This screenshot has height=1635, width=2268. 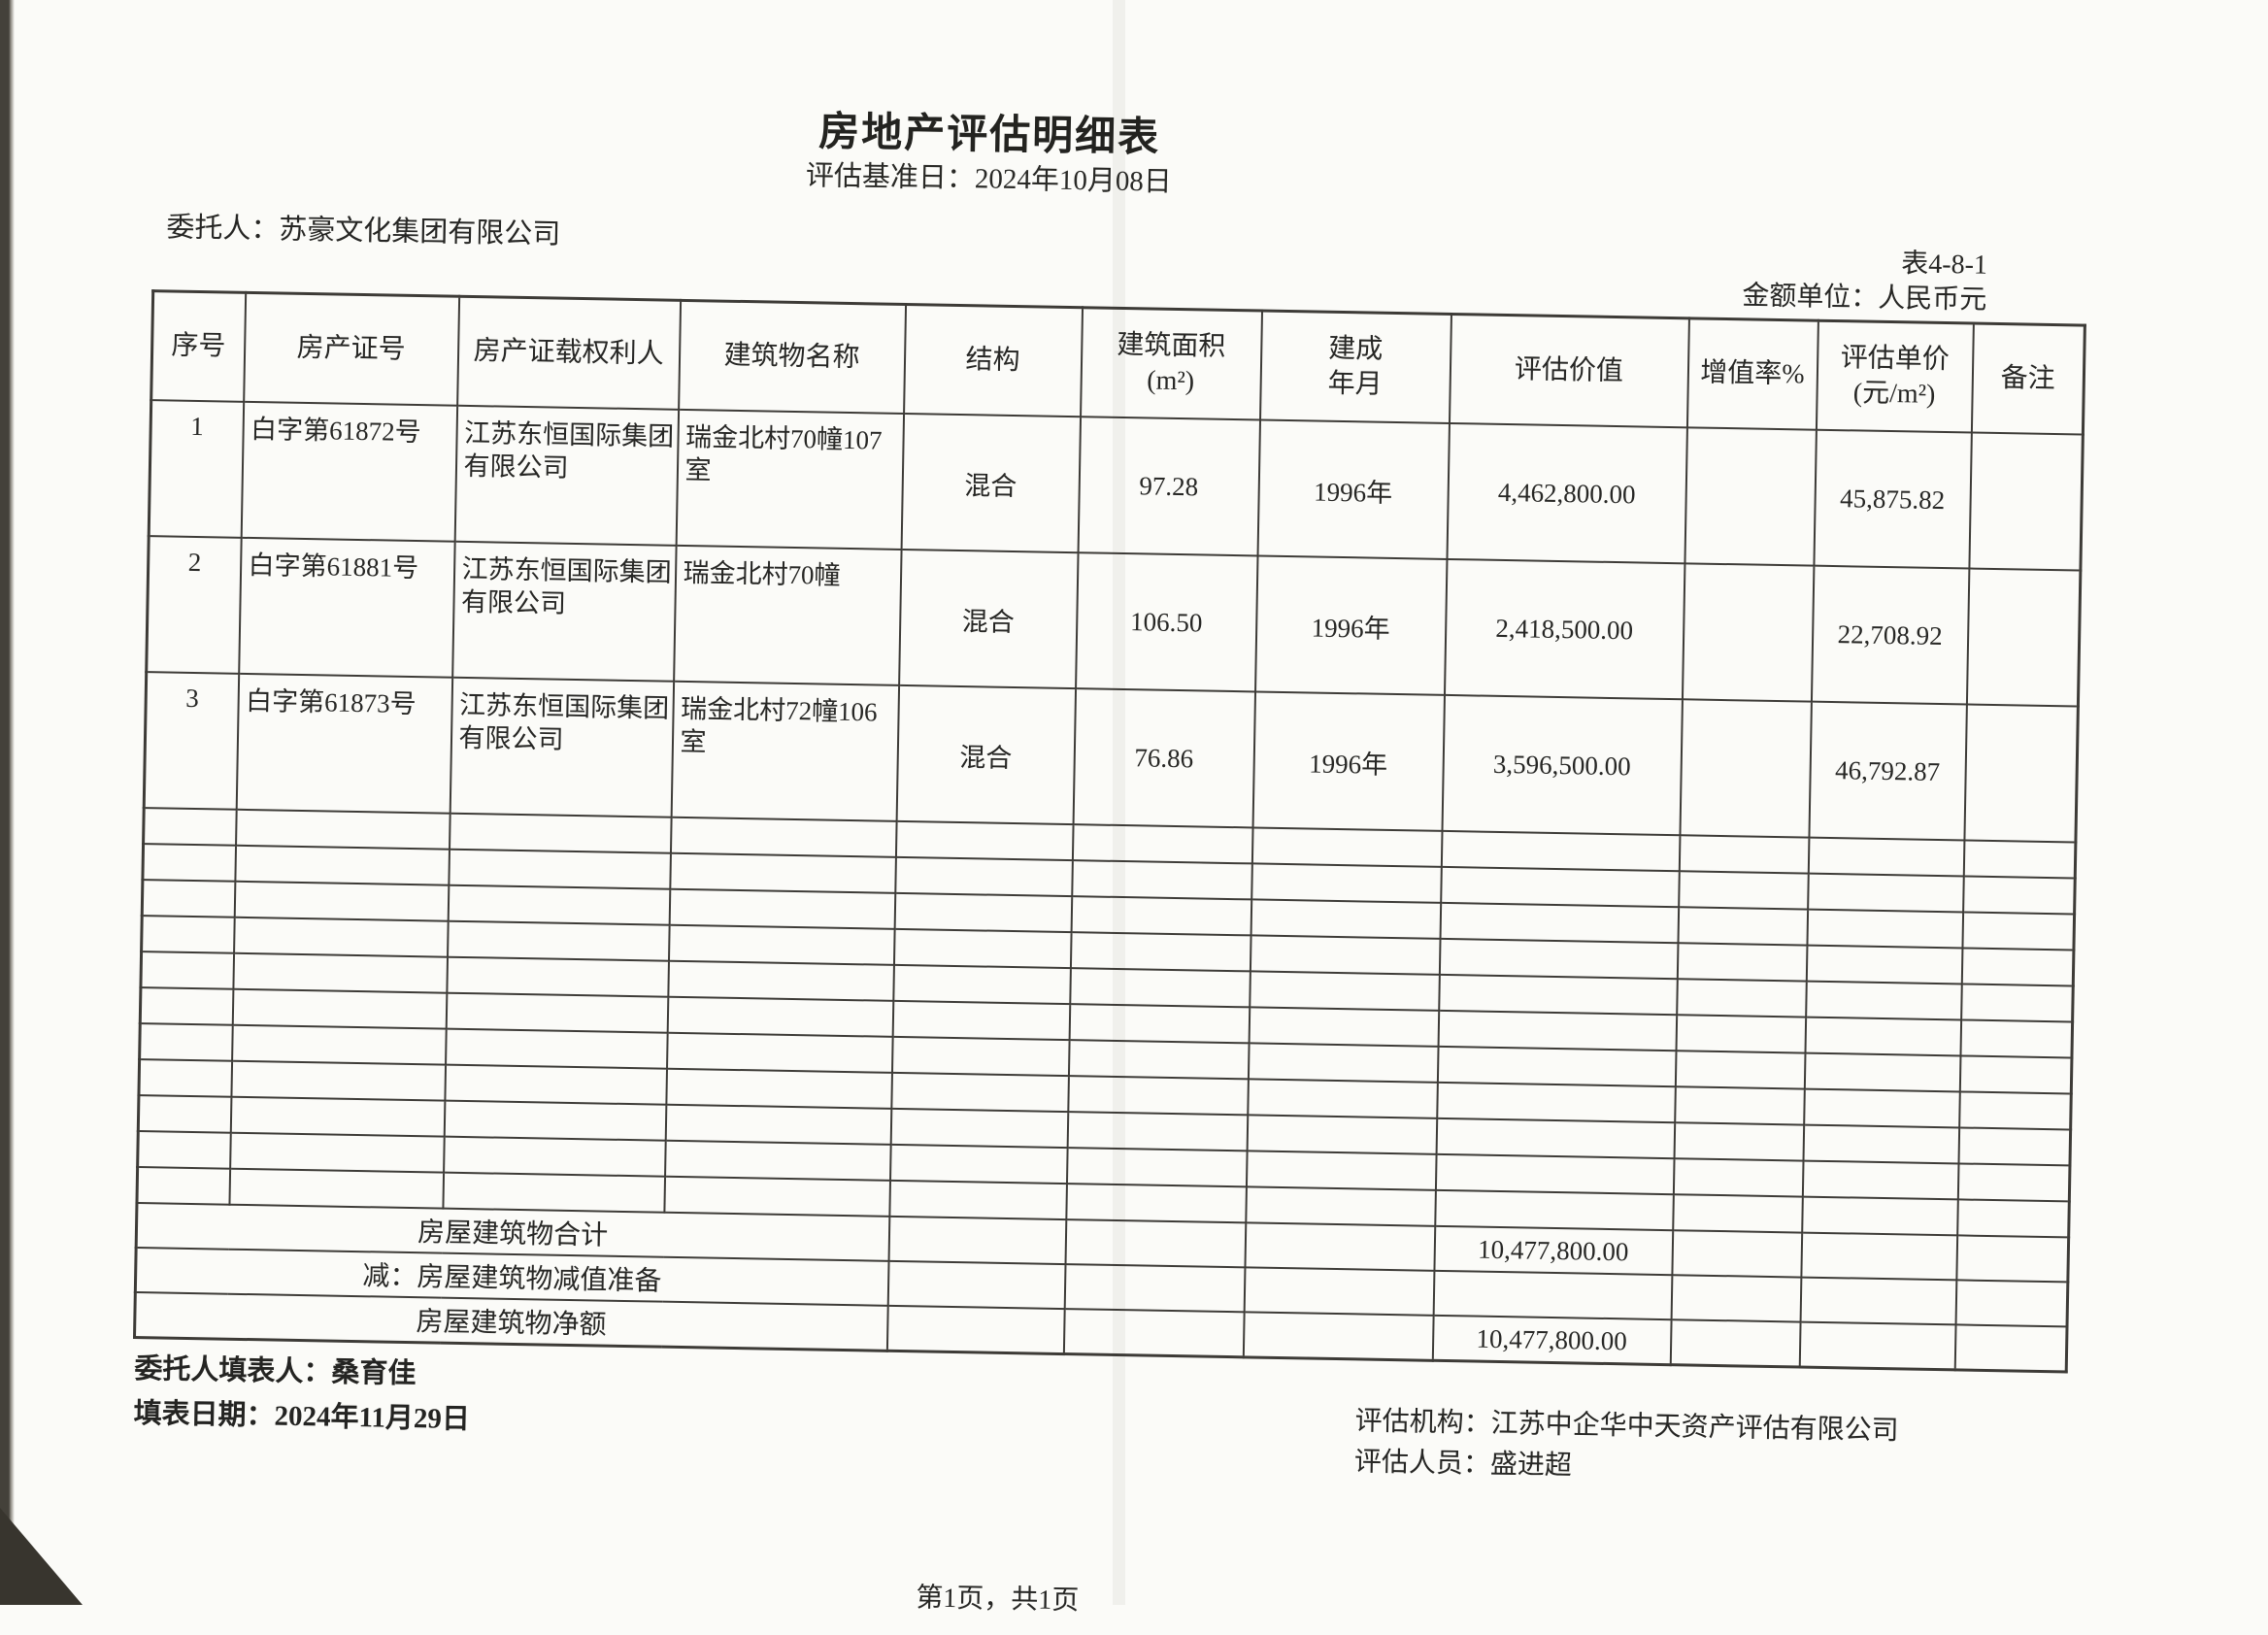 What do you see at coordinates (1890, 635) in the screenshot?
I see `cell-unit-price: 22,708.92` at bounding box center [1890, 635].